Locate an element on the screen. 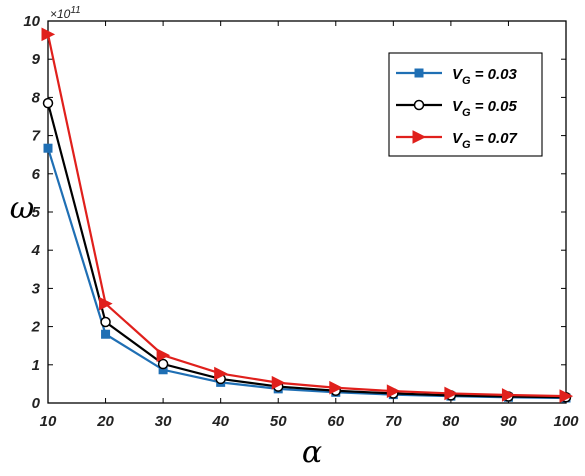 The height and width of the screenshot is (476, 585). y-tick-label: 5 is located at coordinates (36, 212).